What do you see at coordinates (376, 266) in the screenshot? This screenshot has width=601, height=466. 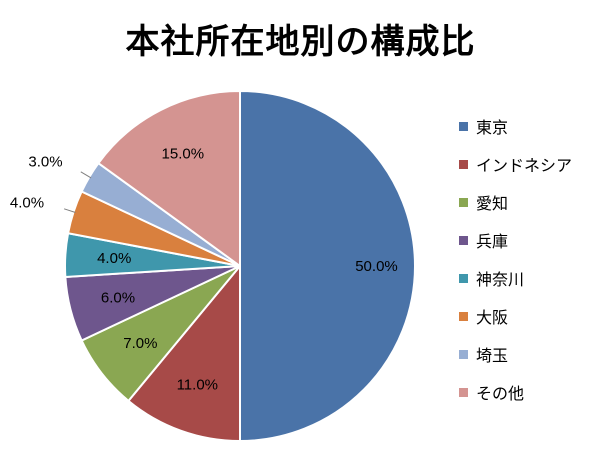 I see `data-label-1: 50.0%` at bounding box center [376, 266].